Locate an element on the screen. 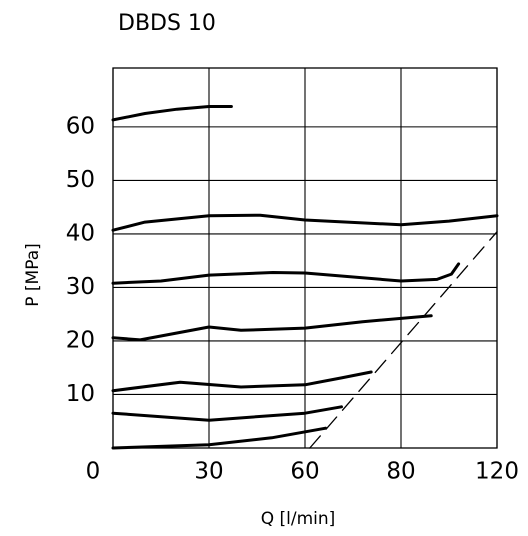 The height and width of the screenshot is (536, 528). x-tick-label: 120 is located at coordinates (497, 472).